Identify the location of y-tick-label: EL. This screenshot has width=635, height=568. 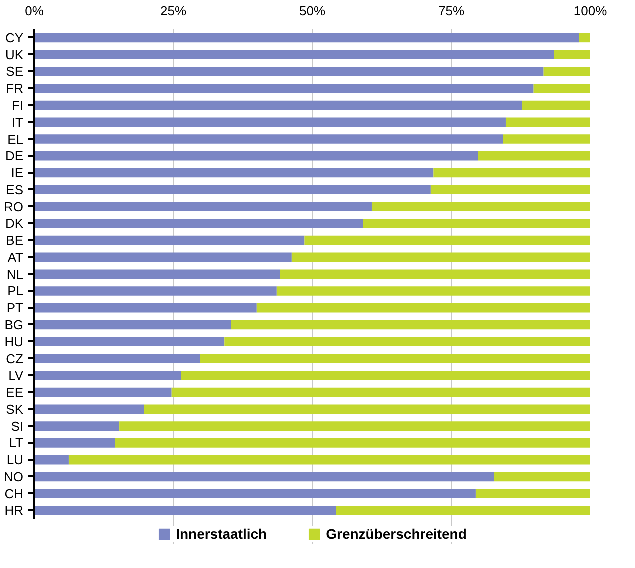
(16, 139).